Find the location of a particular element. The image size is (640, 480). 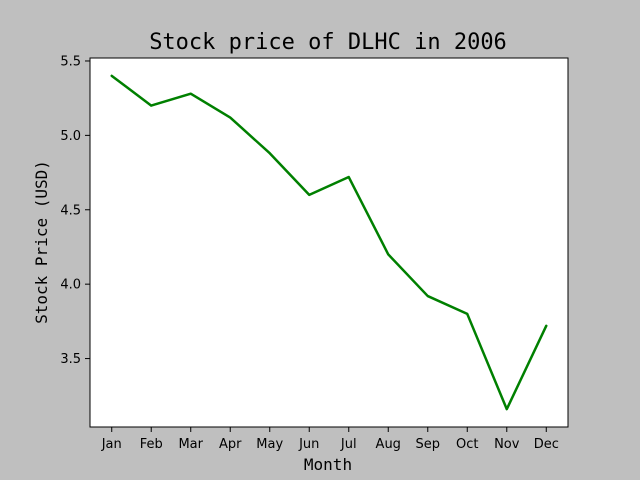

y-tick-label: 4.5 is located at coordinates (70, 210).